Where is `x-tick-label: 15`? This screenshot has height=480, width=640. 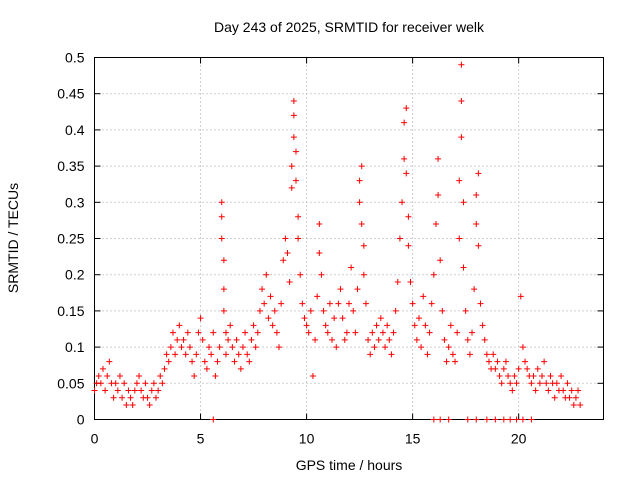 x-tick-label: 15 is located at coordinates (413, 439).